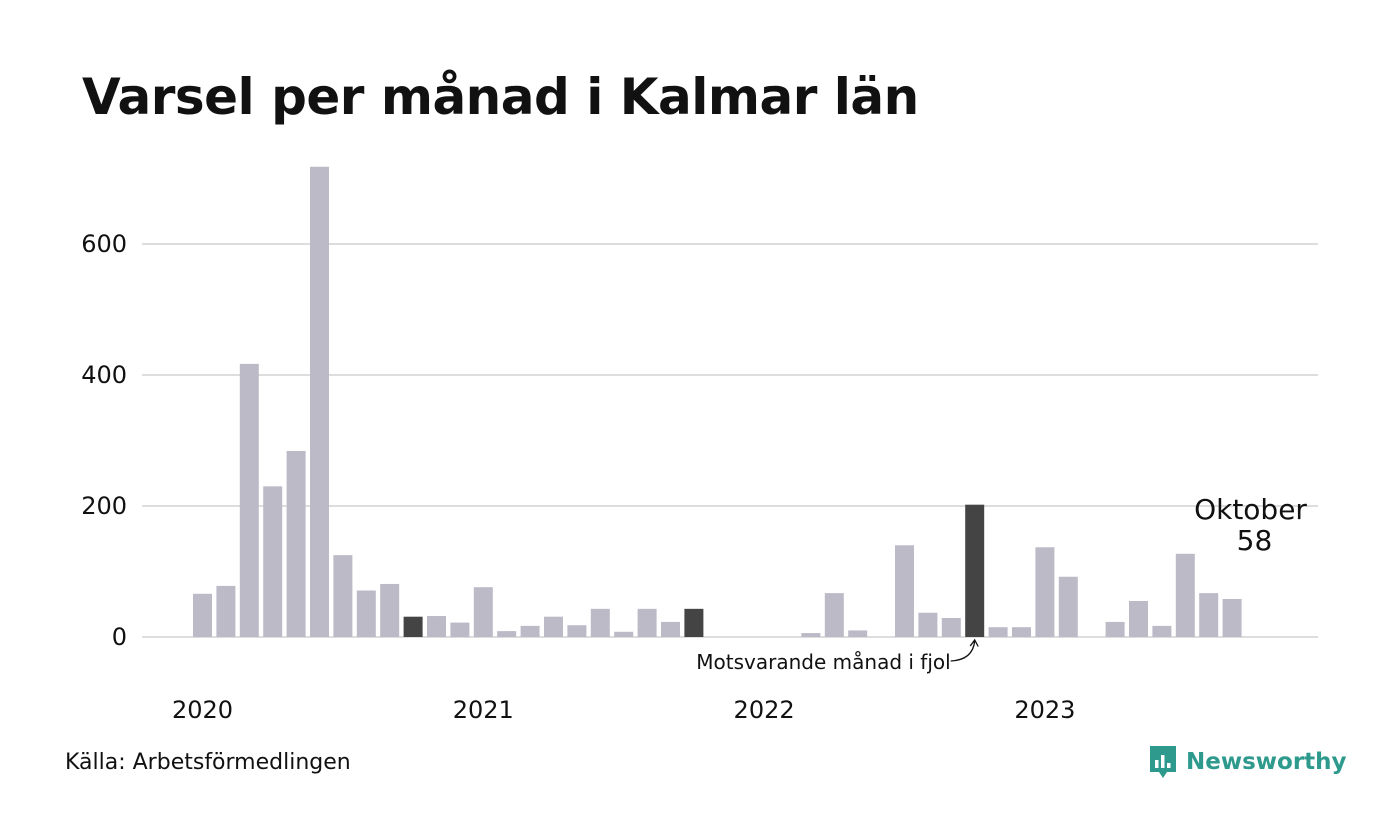 Image resolution: width=1400 pixels, height=840 pixels. What do you see at coordinates (202, 710) in the screenshot?
I see `x-axis-label: 2020` at bounding box center [202, 710].